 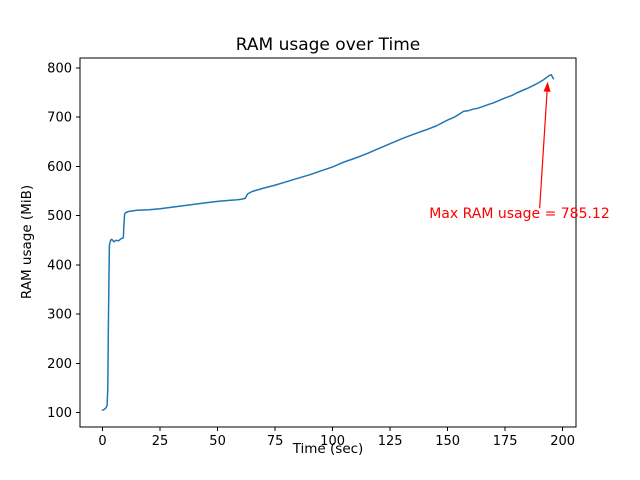 What do you see at coordinates (59, 68) in the screenshot?
I see `y-tick-label: 800` at bounding box center [59, 68].